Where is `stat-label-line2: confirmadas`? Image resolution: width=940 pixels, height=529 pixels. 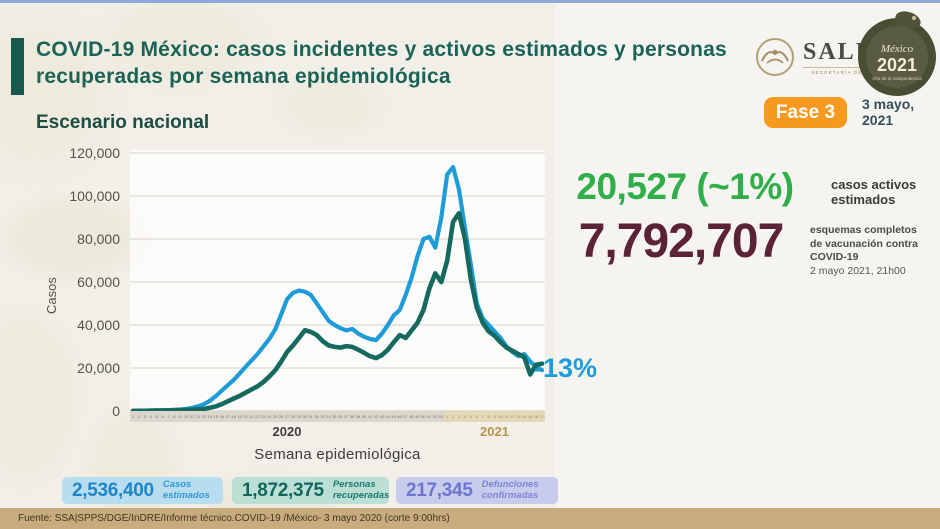
stat-label-line2: confirmadas is located at coordinates (510, 495).